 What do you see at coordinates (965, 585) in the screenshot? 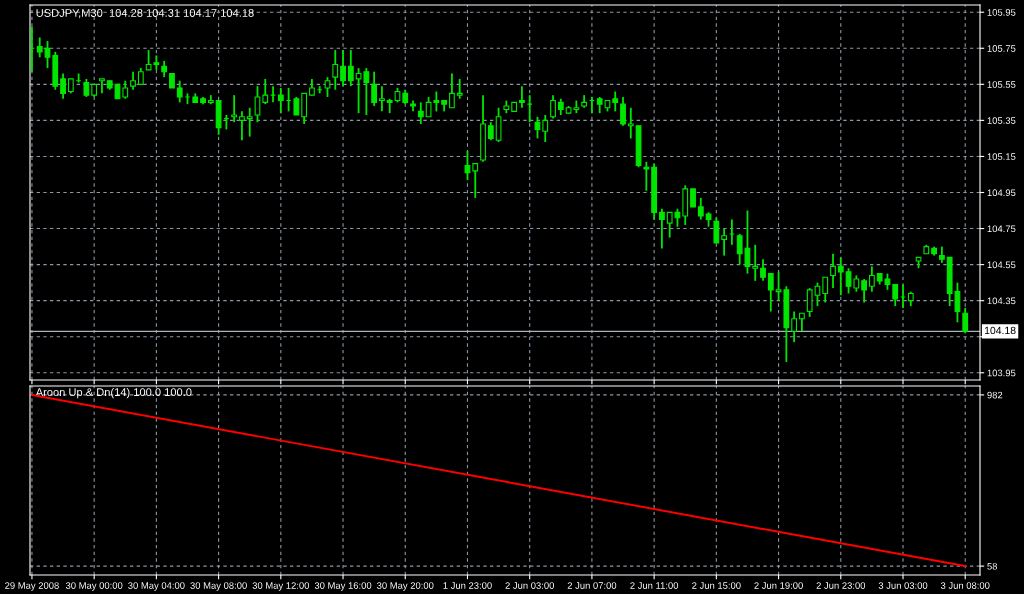
I see `x-tick-label: 3 Jun 08:00` at bounding box center [965, 585].